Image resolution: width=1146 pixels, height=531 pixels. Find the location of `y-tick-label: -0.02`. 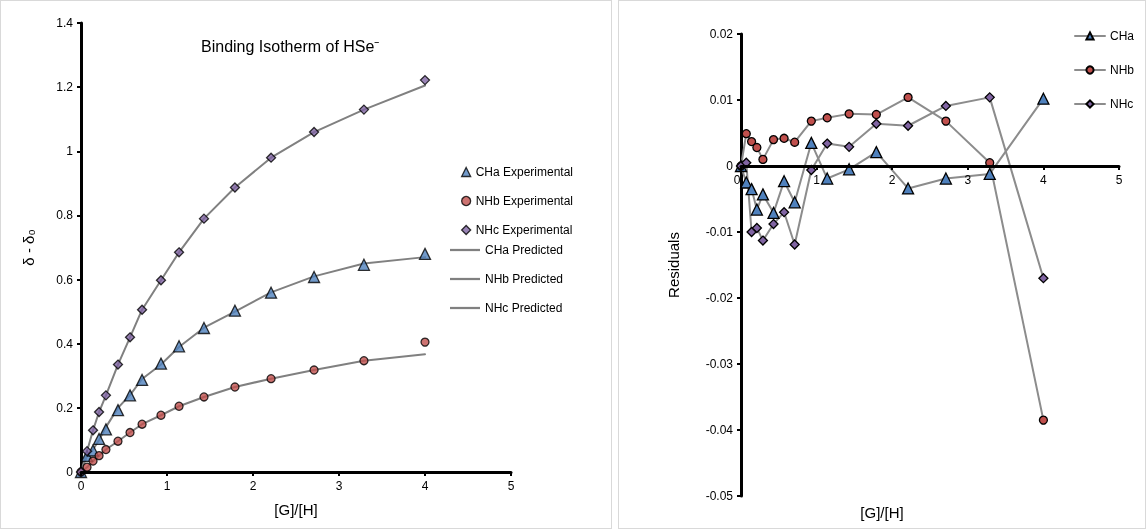

y-tick-label: -0.02 is located at coordinates (719, 298).